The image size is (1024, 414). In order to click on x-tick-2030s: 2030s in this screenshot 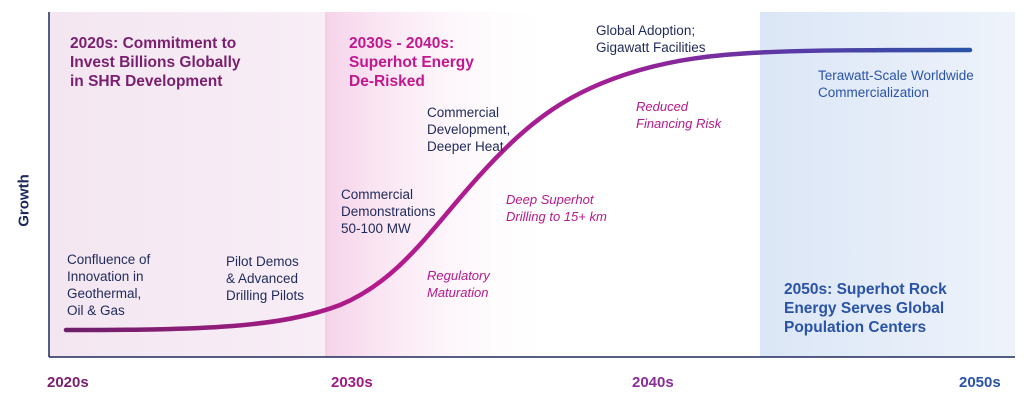, I will do `click(352, 382)`.